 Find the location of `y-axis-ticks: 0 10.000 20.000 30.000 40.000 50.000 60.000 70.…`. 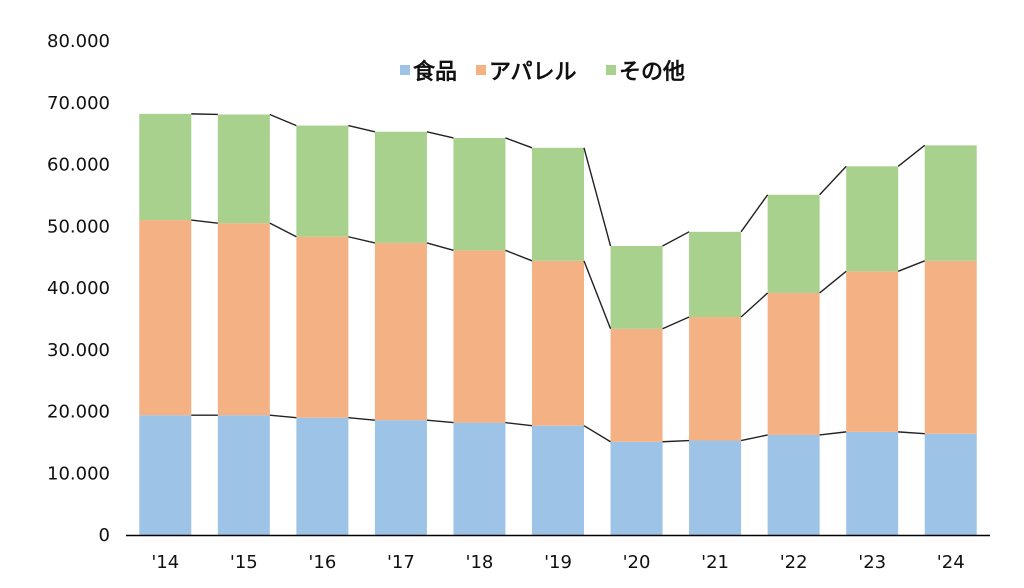

y-axis-ticks: 0 10.000 20.000 30.000 40.000 50.000 60.000 70.… is located at coordinates (78, 288).